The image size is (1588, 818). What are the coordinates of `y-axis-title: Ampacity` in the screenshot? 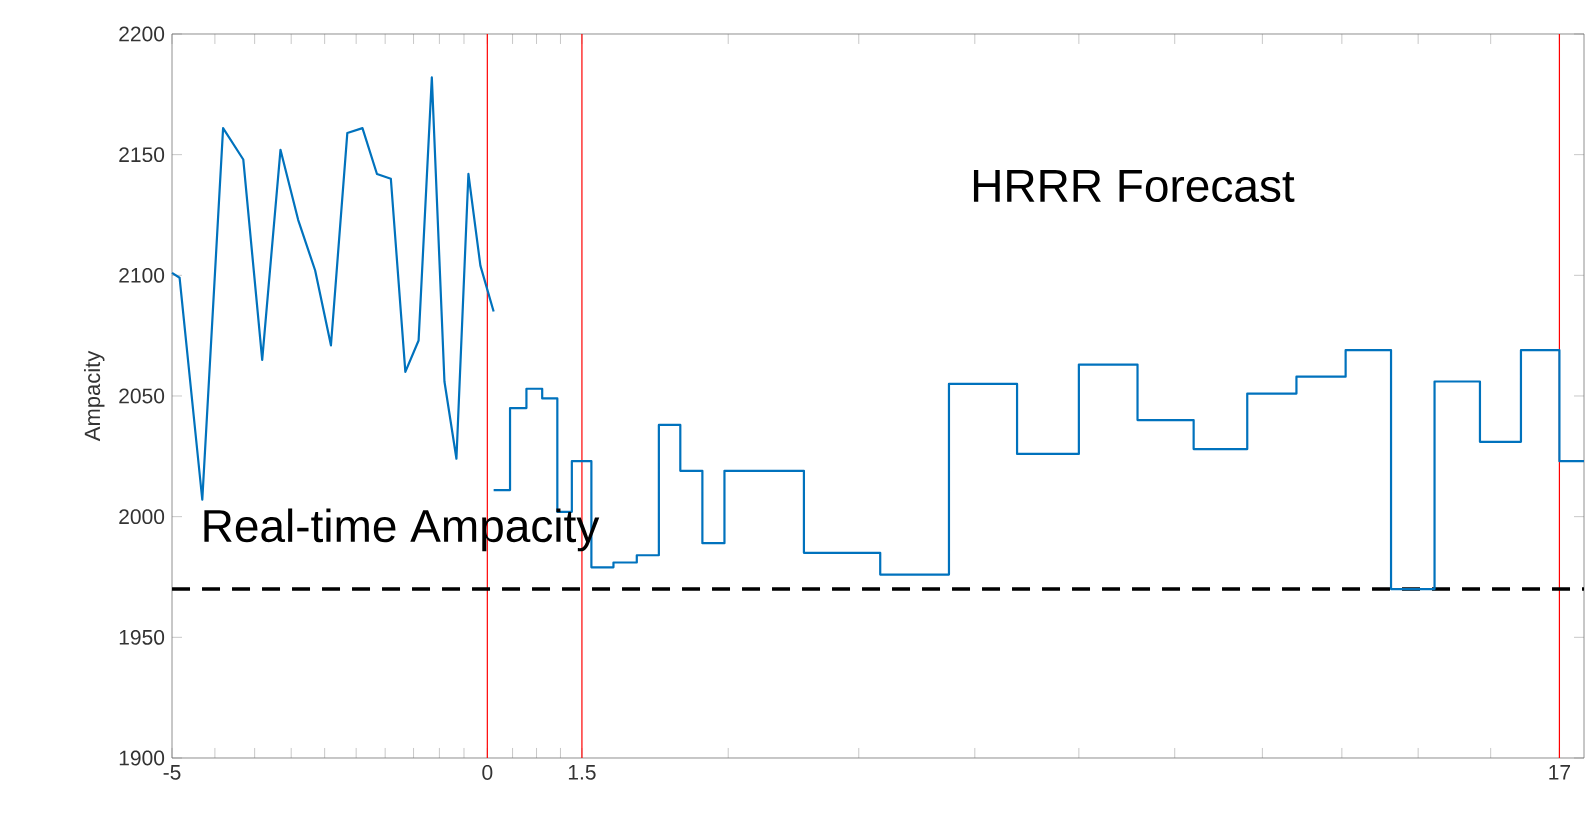 It's located at (94, 396).